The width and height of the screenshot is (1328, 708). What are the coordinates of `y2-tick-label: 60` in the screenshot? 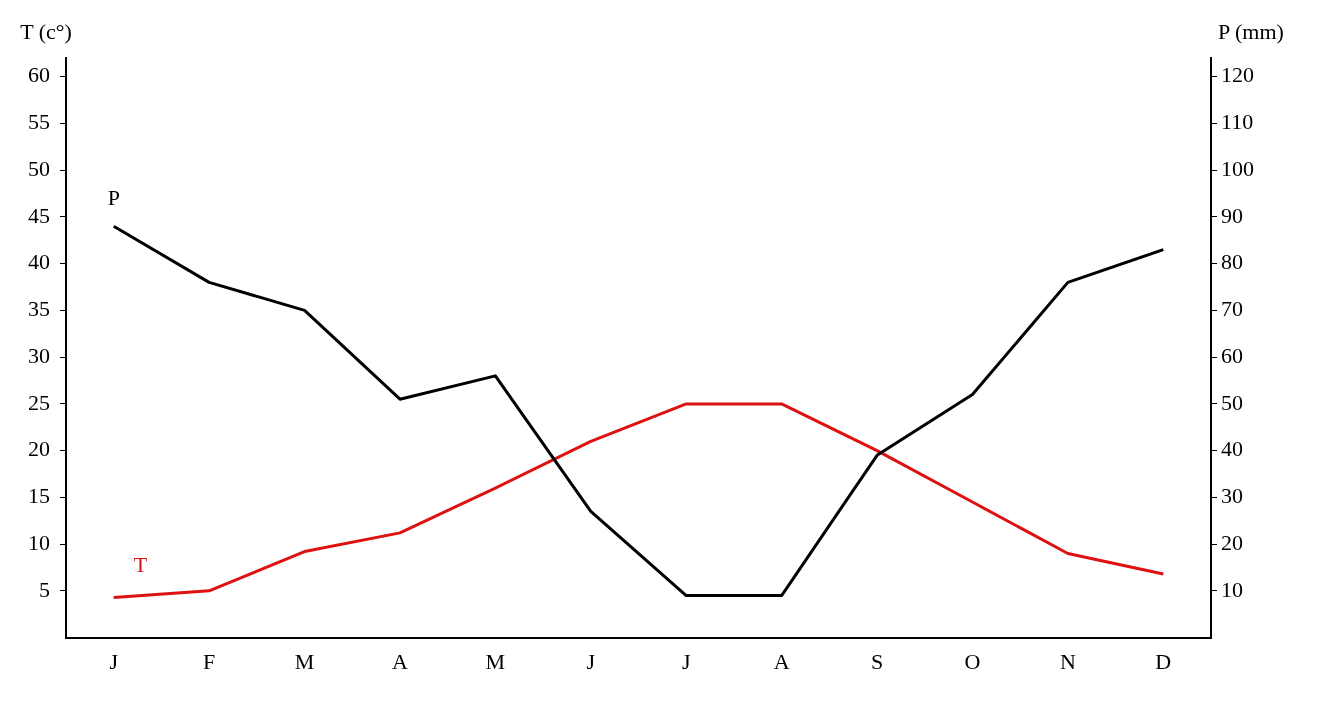 It's located at (1232, 355).